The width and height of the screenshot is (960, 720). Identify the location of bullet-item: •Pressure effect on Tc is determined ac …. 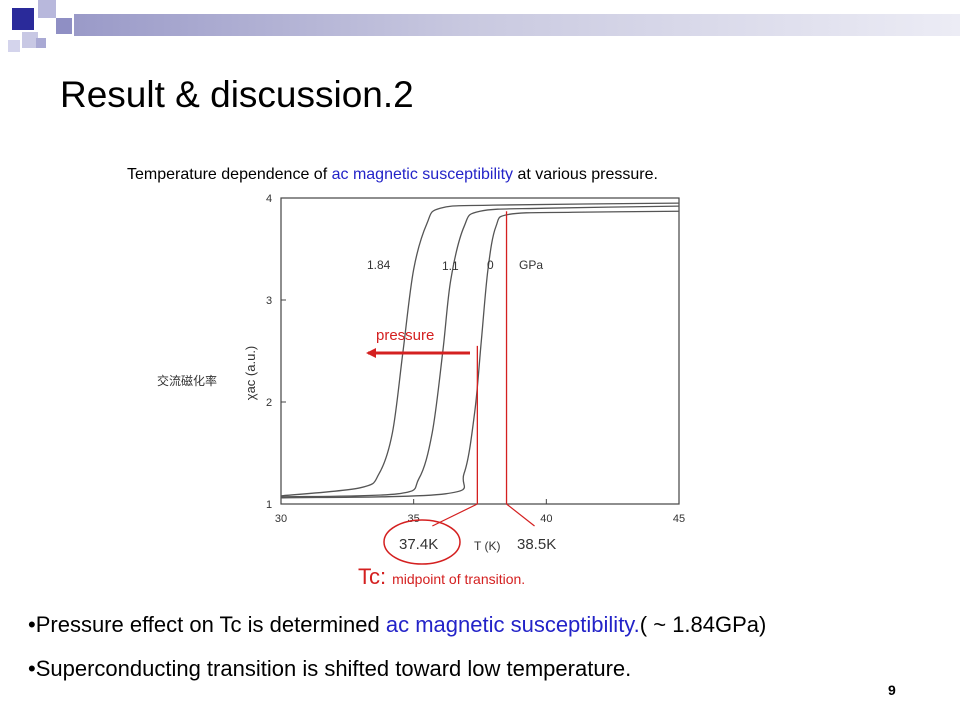
(397, 625).